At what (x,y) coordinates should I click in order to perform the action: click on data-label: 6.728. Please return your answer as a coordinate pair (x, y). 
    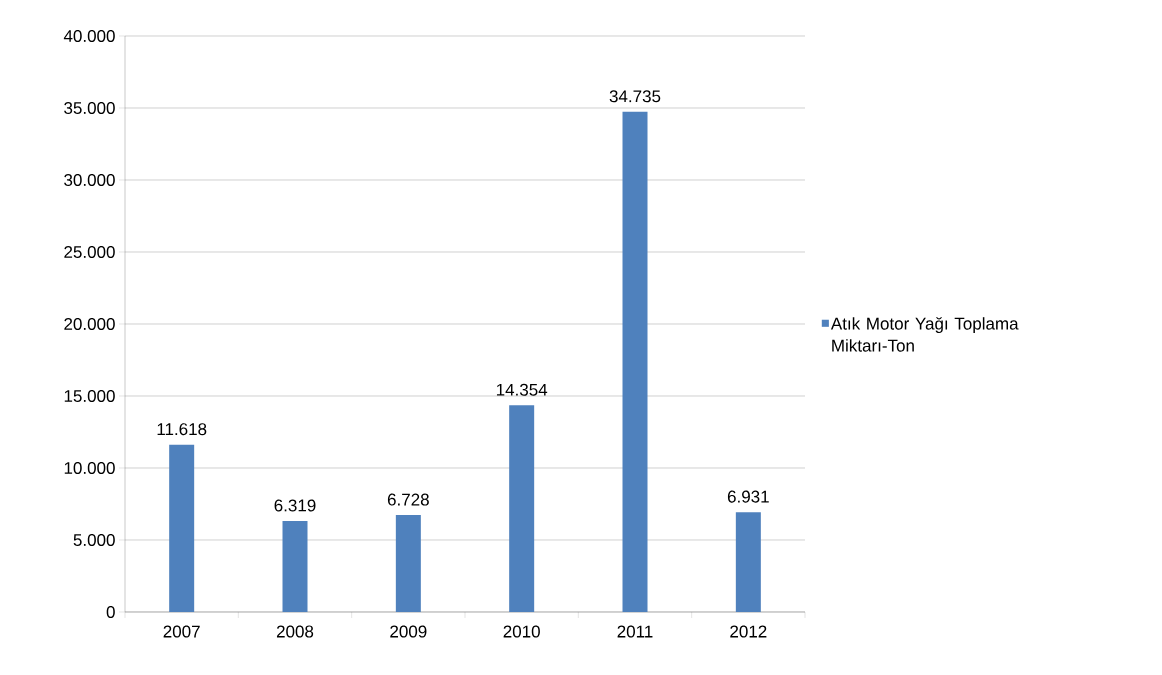
    Looking at the image, I should click on (408, 499).